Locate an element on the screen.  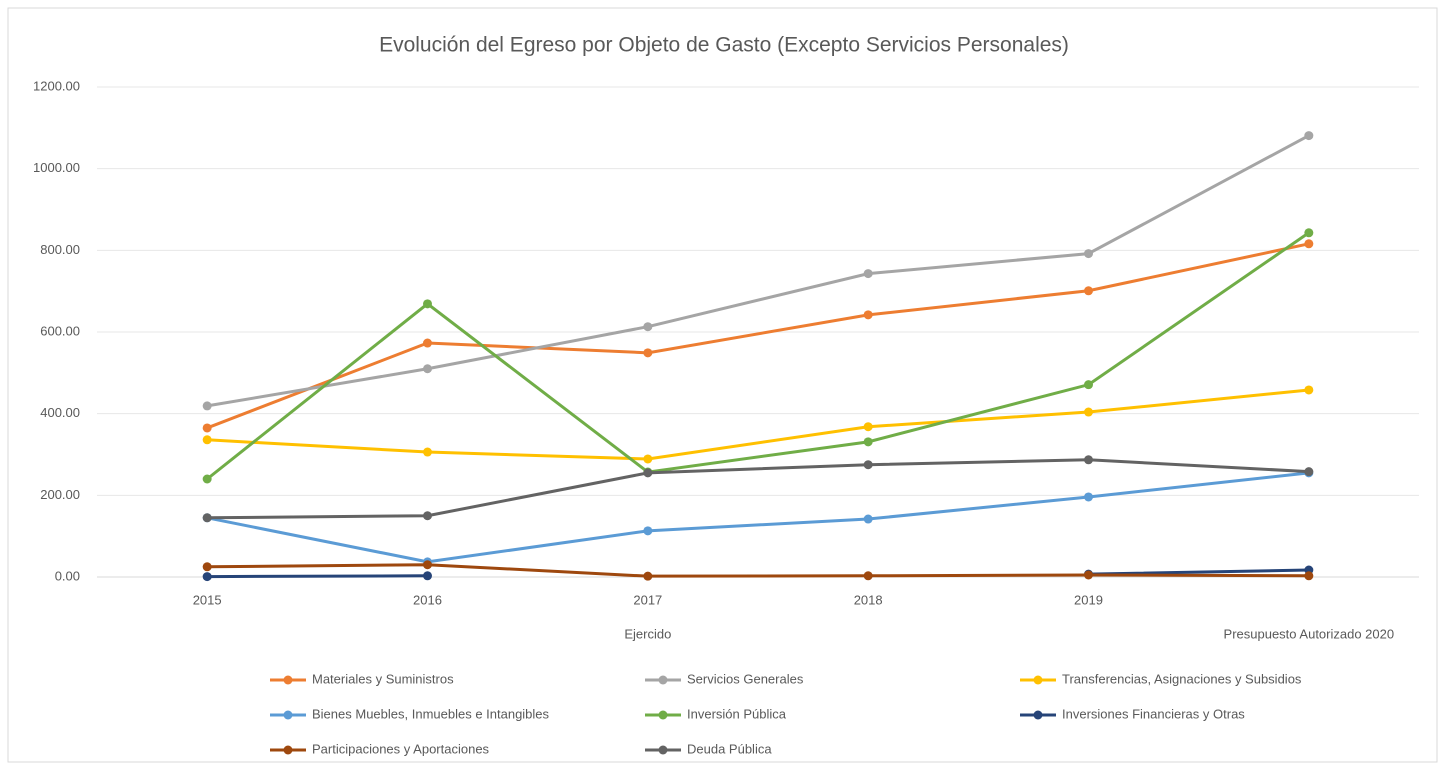
x-tick-label: 2017 is located at coordinates (647, 599).